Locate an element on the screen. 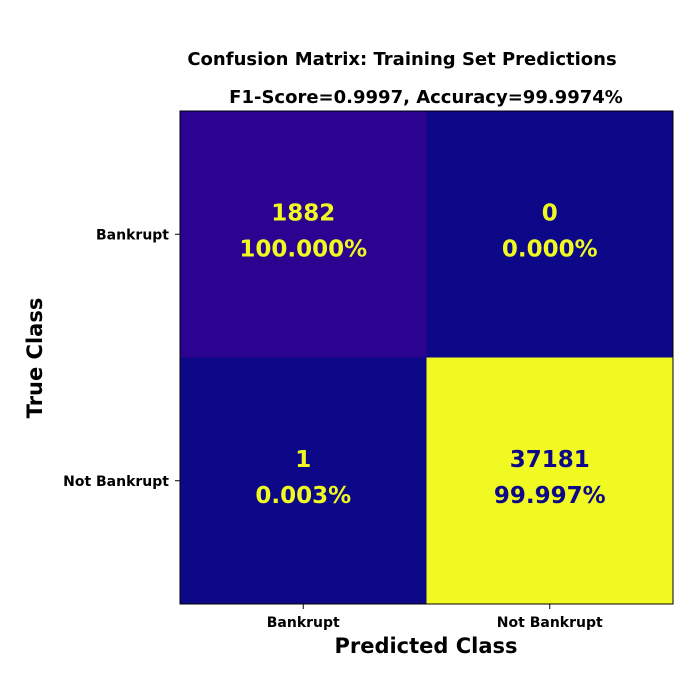  chart-subtitle: F1-Score=0.9997, Accuracy=99.9974% is located at coordinates (426, 97).